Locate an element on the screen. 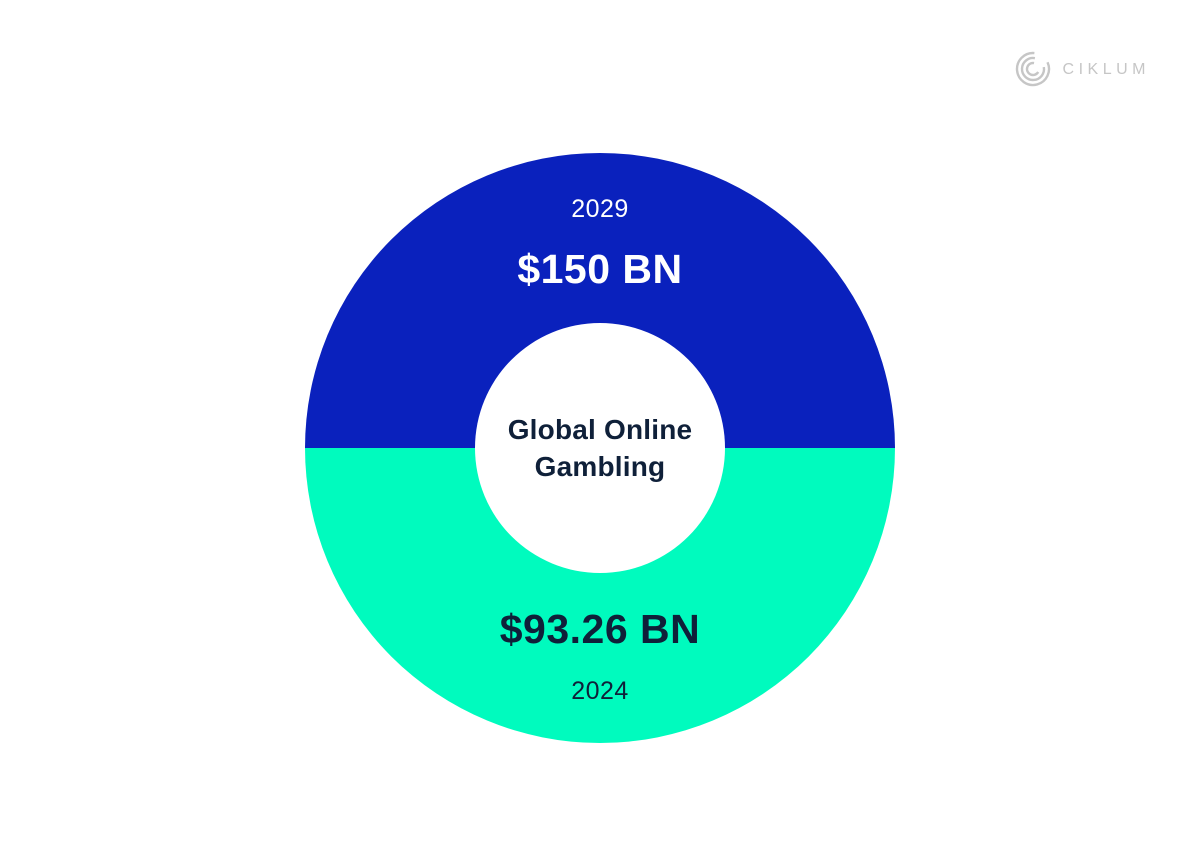 Image resolution: width=1200 pixels, height=850 pixels. segment-2029-year-label: 2029 is located at coordinates (600, 209).